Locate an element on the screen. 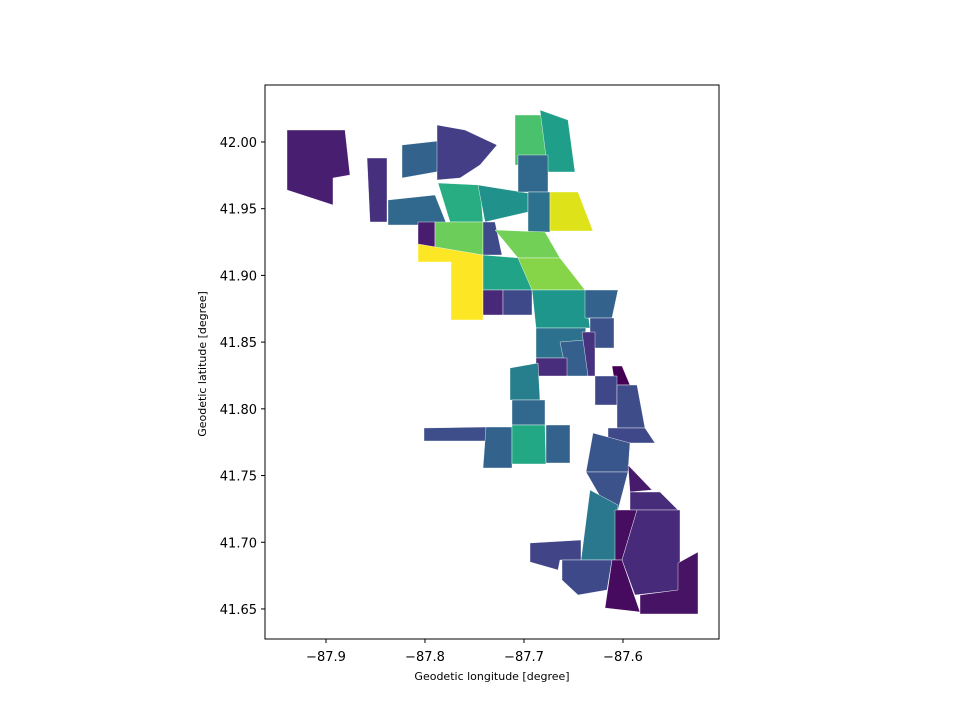  x-tick-label: −87.7 is located at coordinates (524, 657).